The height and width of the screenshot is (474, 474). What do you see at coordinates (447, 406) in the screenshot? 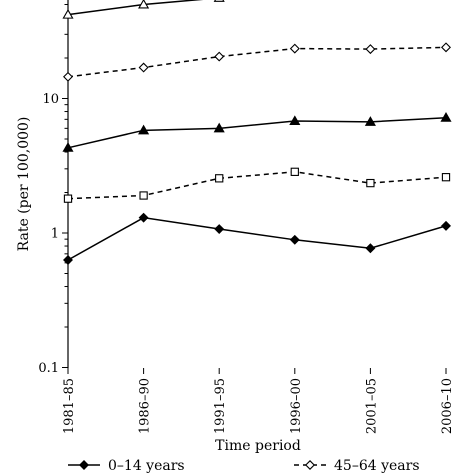
I see `x-tick-label: 2006–10` at bounding box center [447, 406].